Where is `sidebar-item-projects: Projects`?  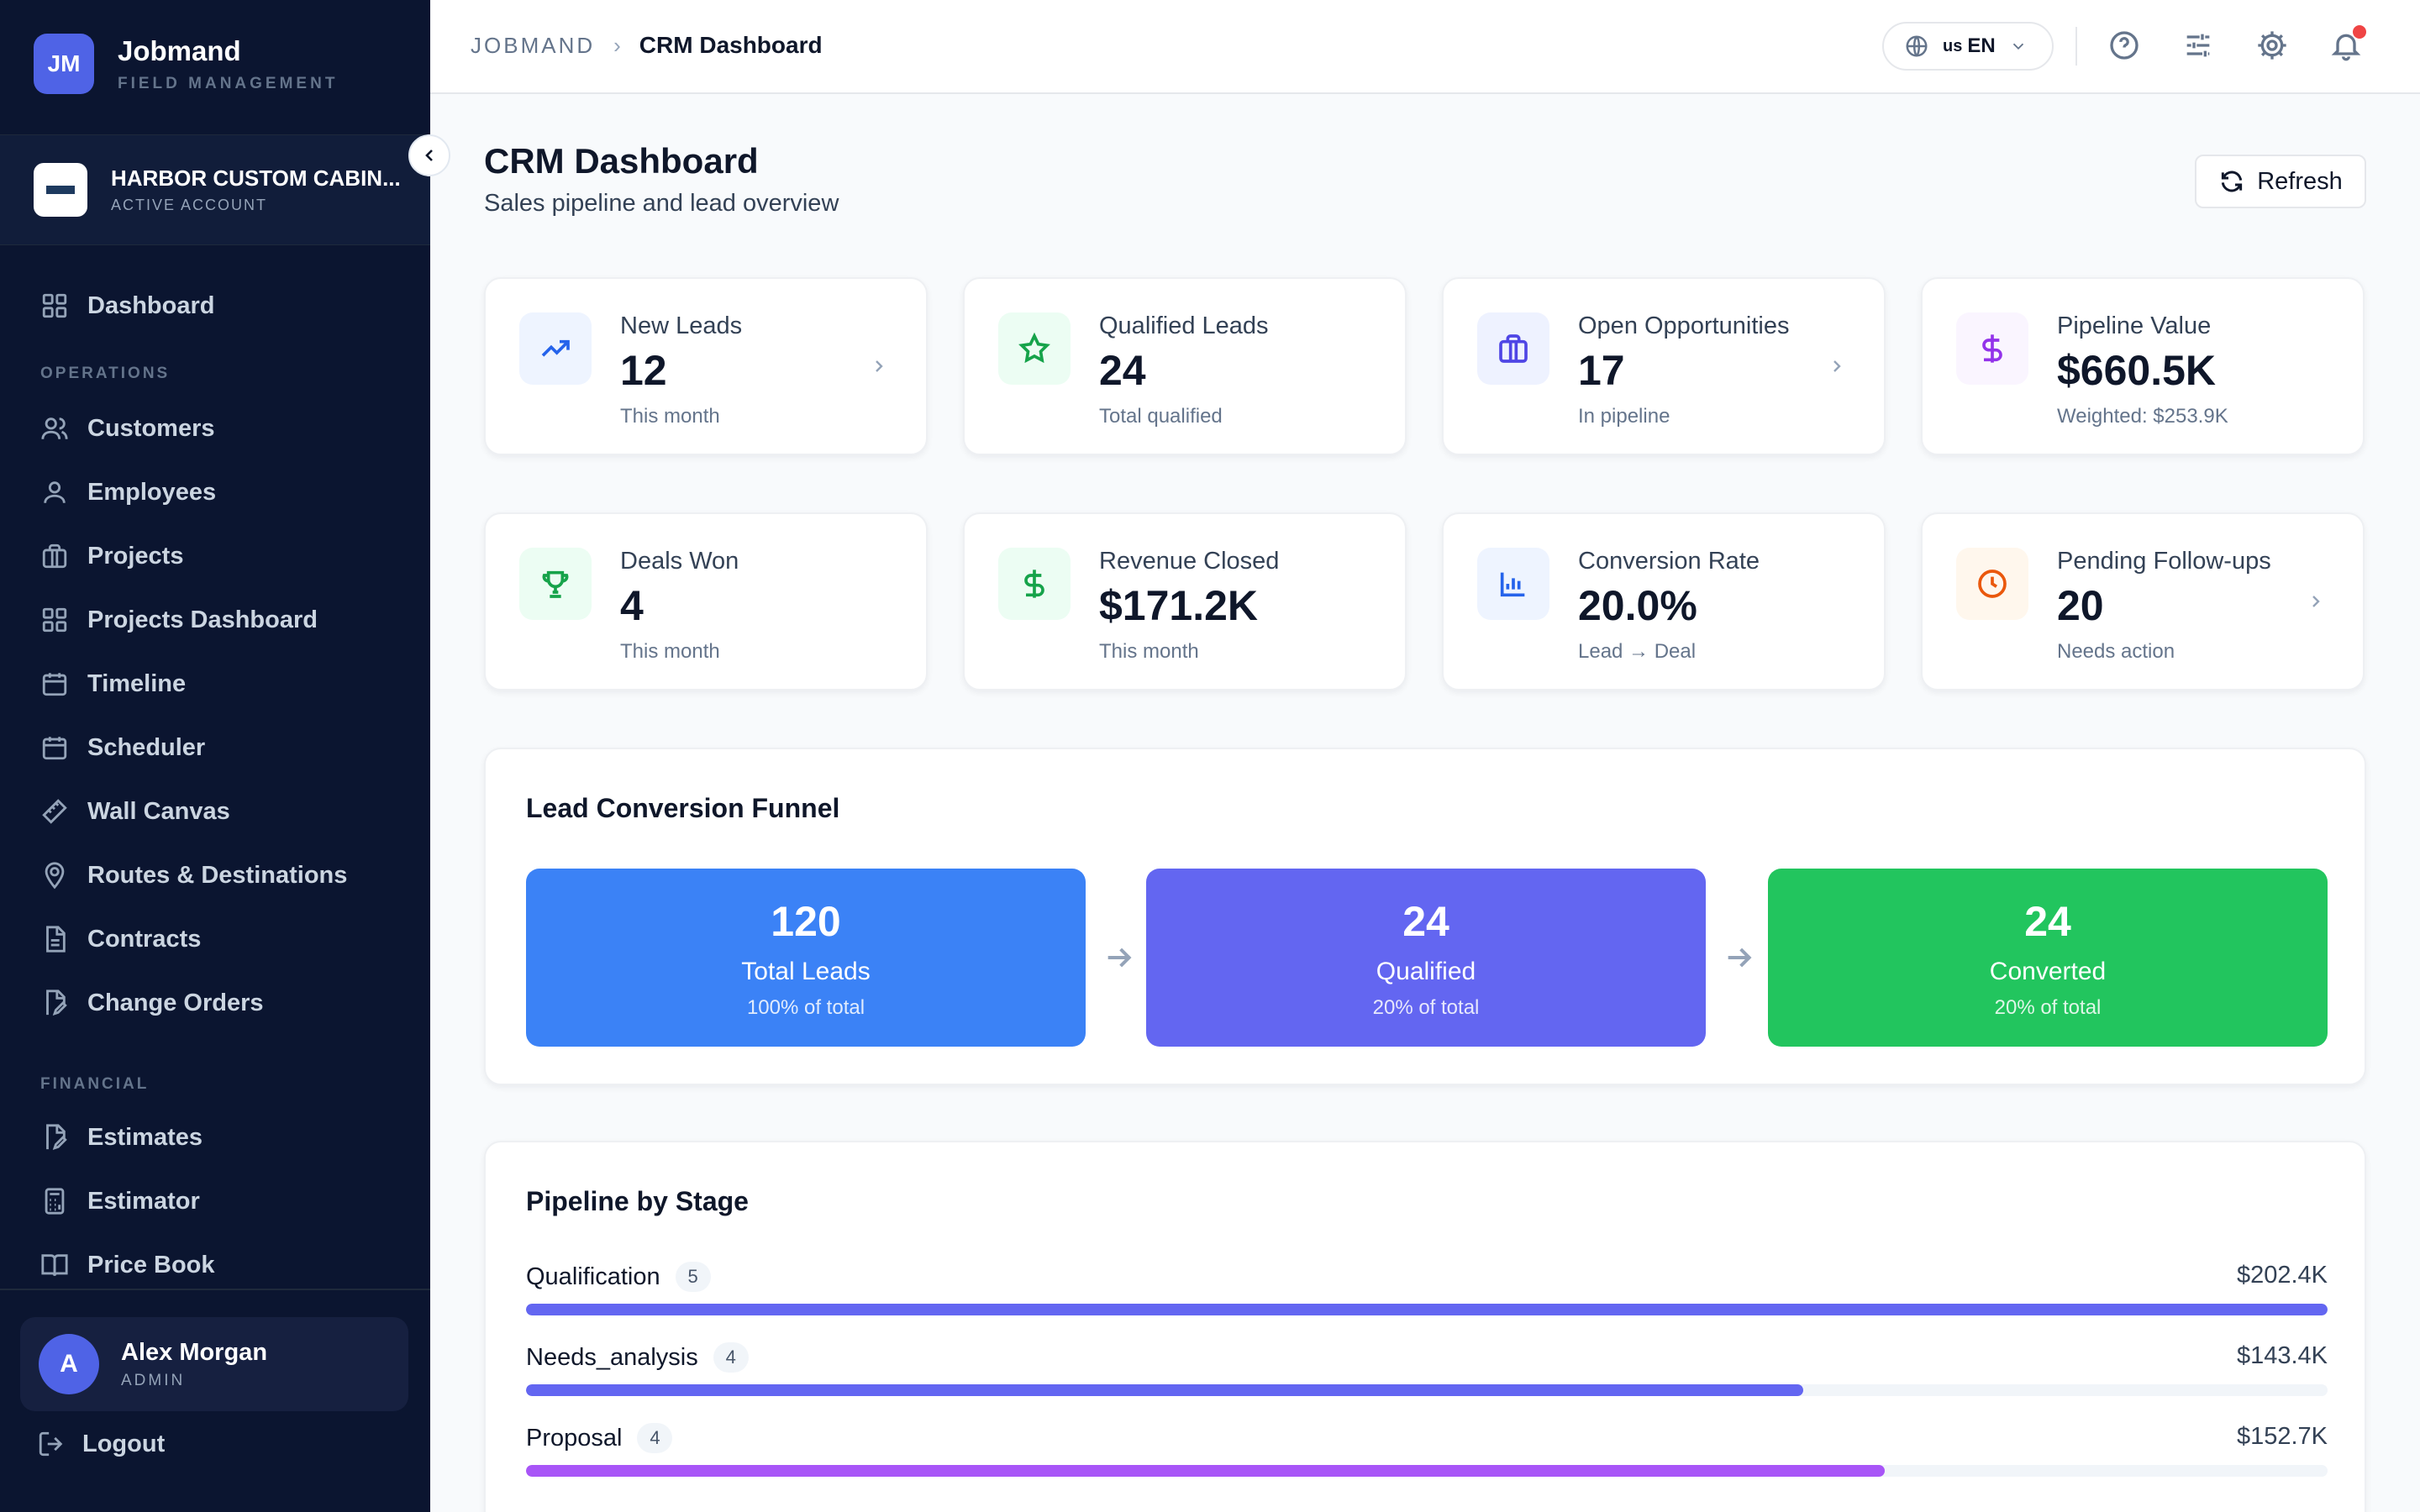 sidebar-item-projects: Projects is located at coordinates (112, 556).